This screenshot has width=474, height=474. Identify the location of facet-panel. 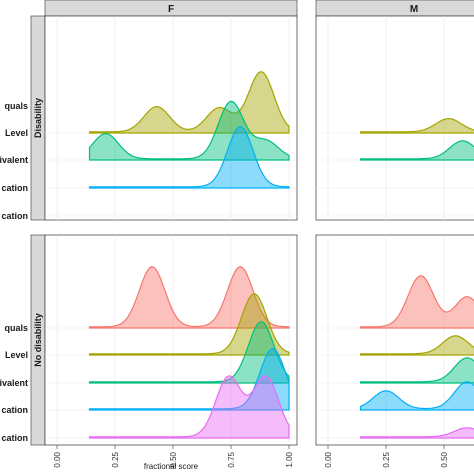
(394, 118).